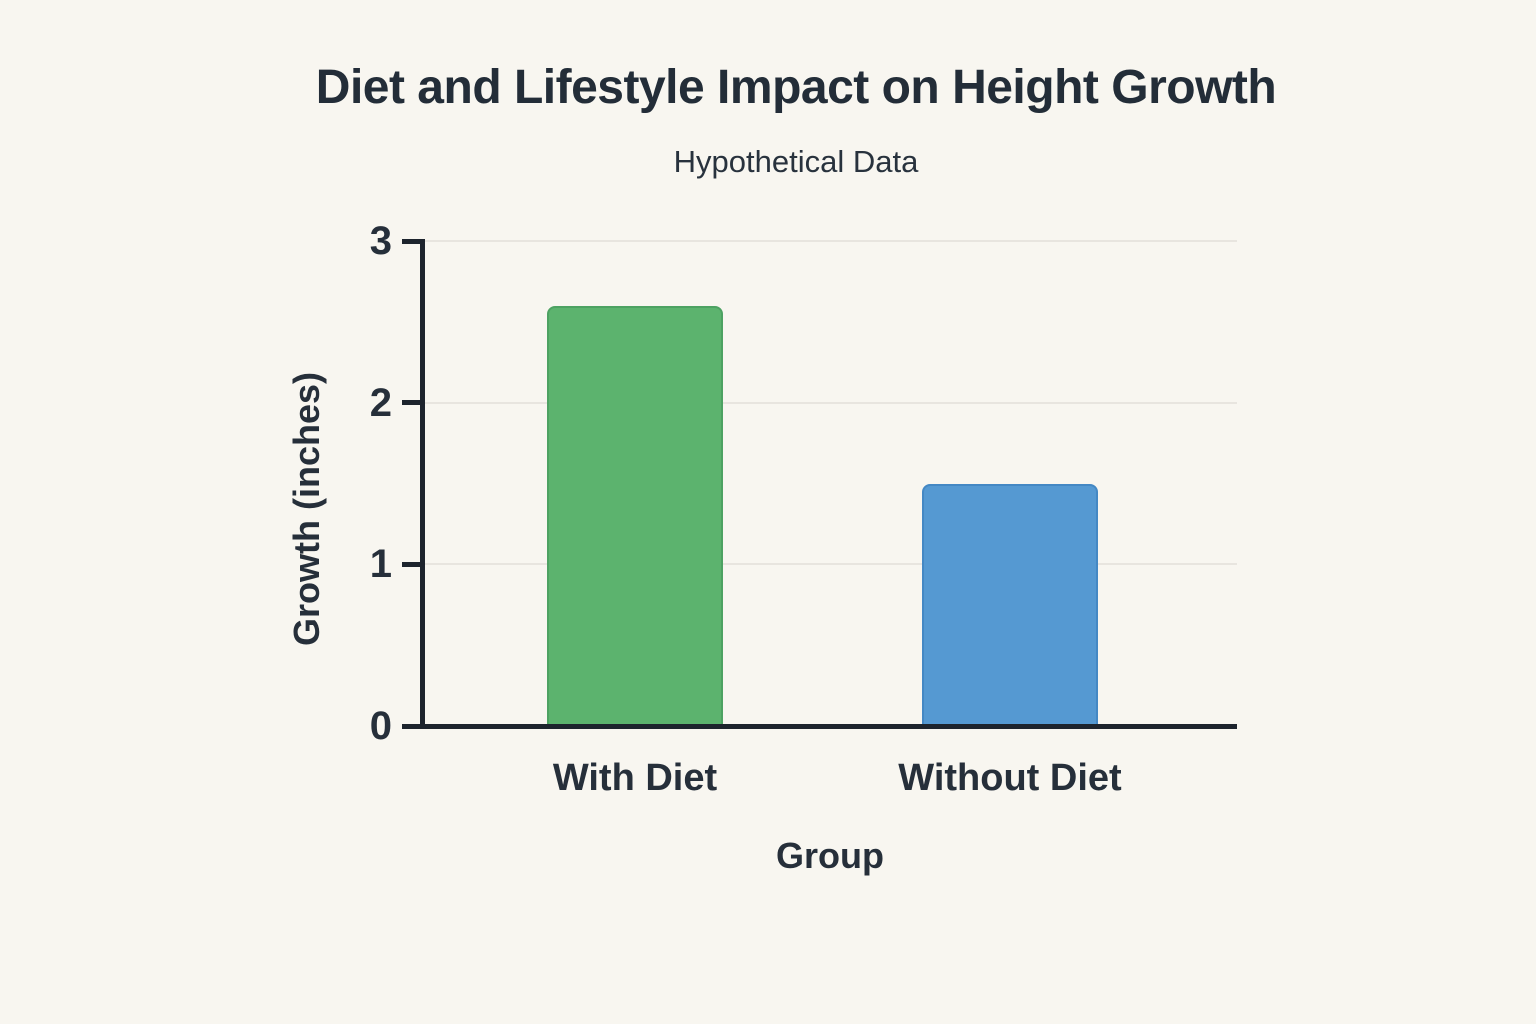  I want to click on x-axis-title: Group, so click(830, 855).